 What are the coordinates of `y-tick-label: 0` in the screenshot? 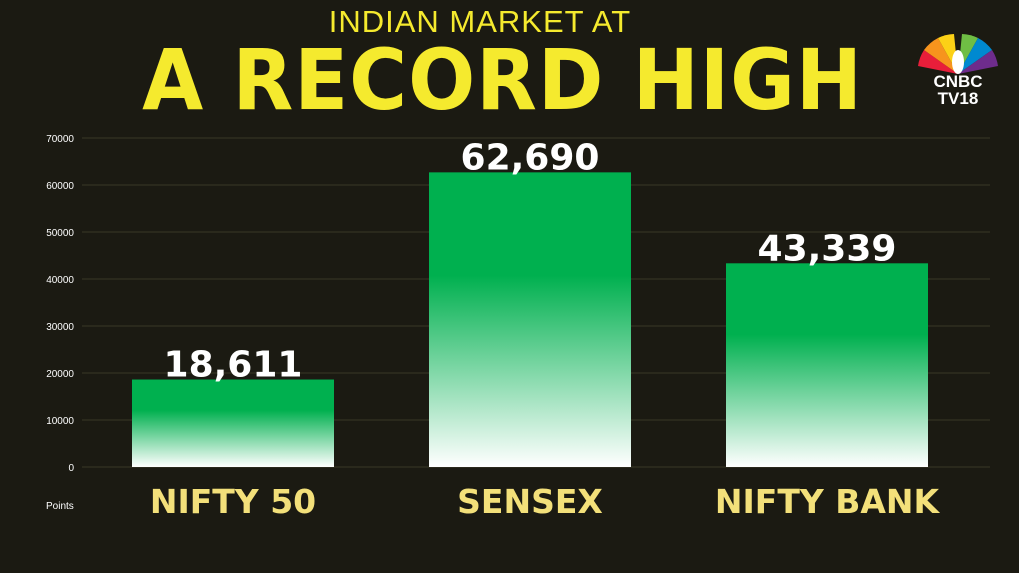 It's located at (71, 468).